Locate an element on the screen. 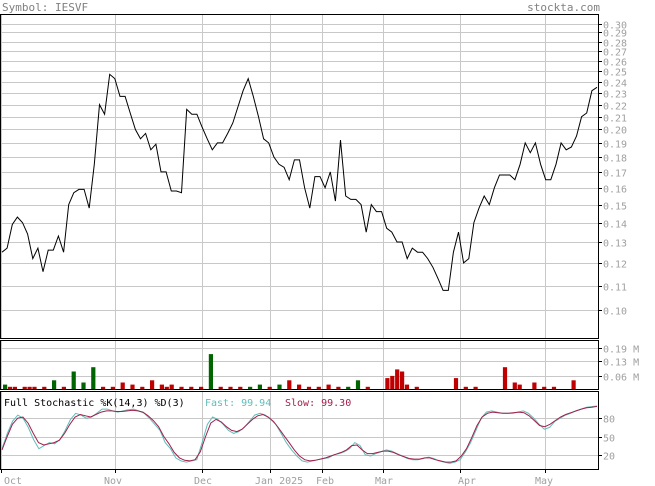 The height and width of the screenshot is (486, 655). x-tick-label: Jan 2025 is located at coordinates (279, 481).